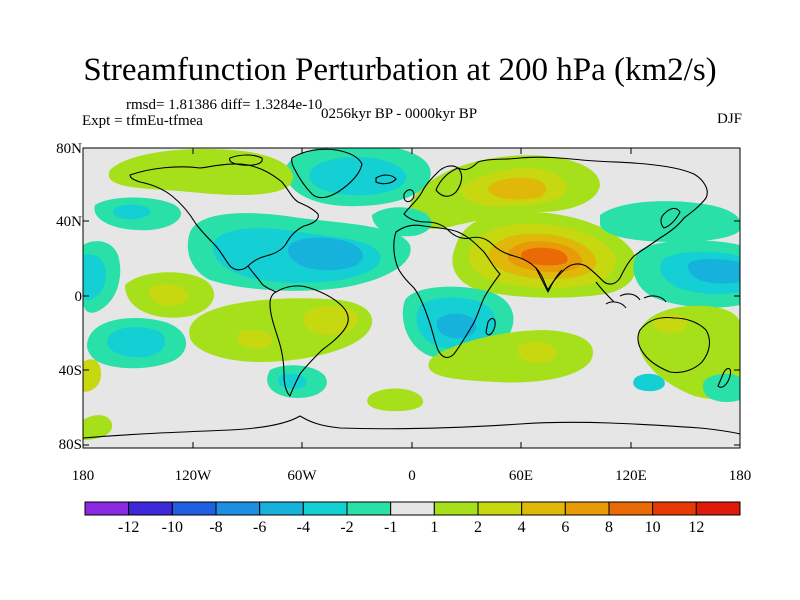 The image size is (800, 600). Describe the element at coordinates (549, 280) in the screenshot. I see `coast-india` at that location.